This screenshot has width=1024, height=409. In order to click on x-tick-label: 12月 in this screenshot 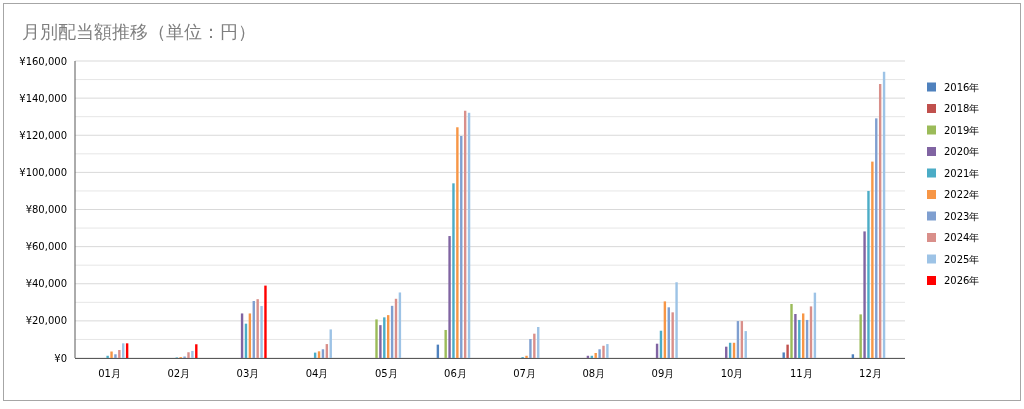, I will do `click(870, 373)`.